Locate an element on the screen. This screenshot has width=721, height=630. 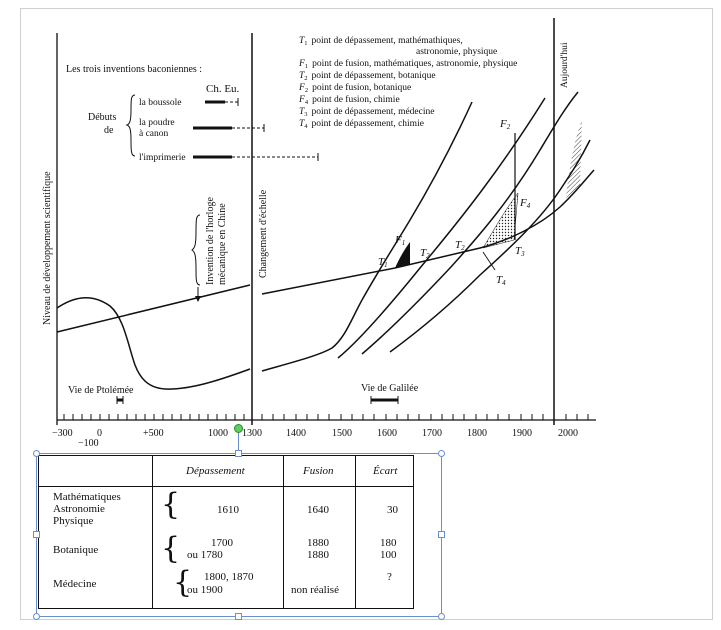
curve-medecine is located at coordinates (470, 223).